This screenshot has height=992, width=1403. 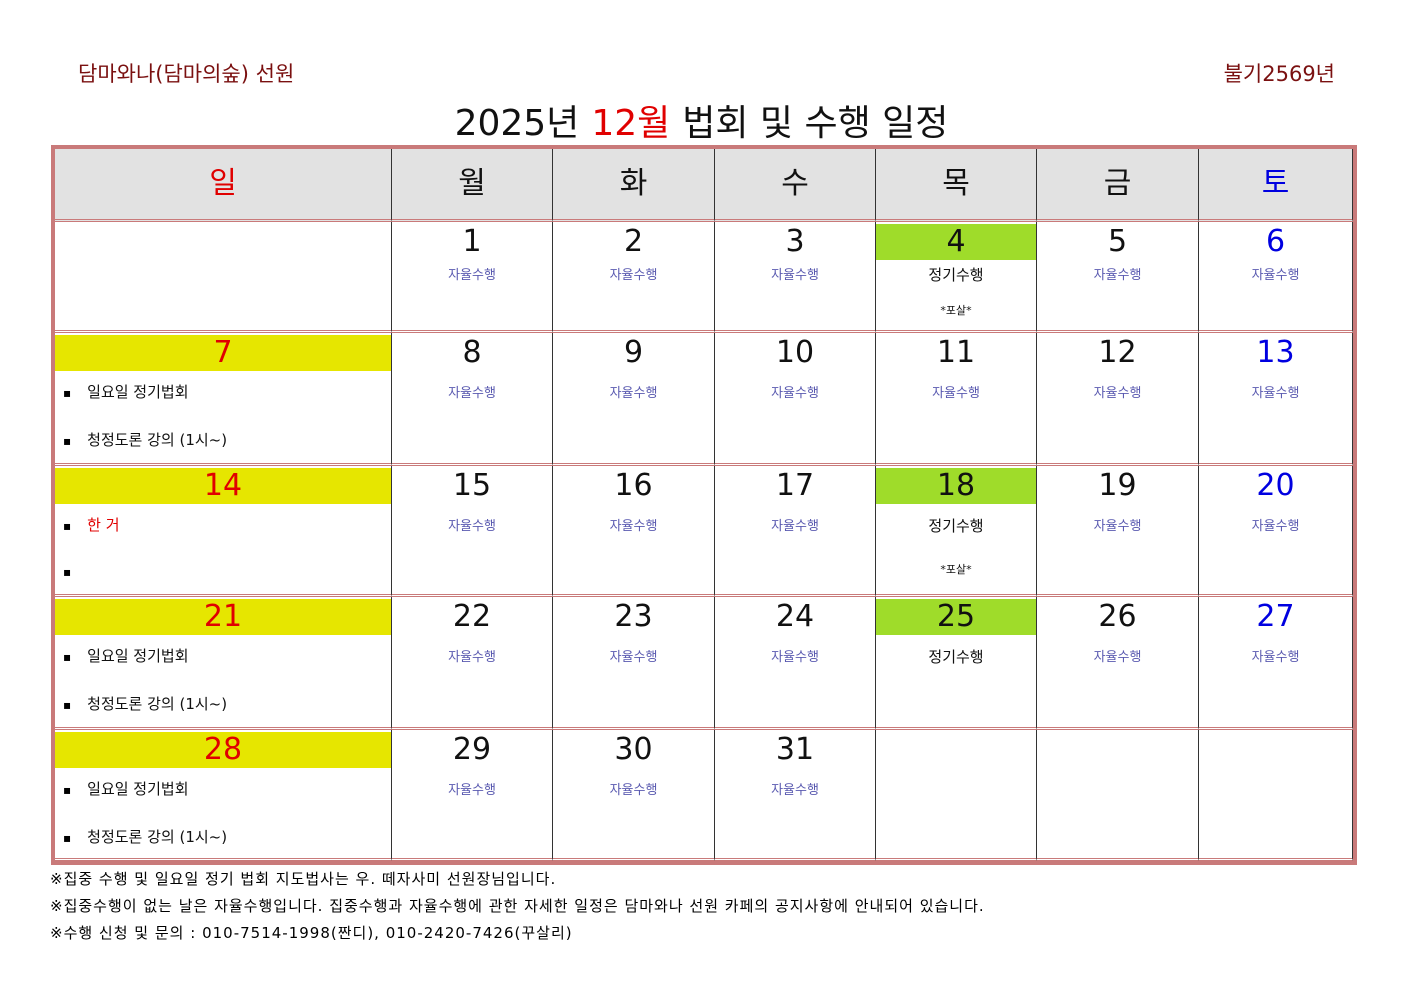 I want to click on empty-bullet, so click(x=75, y=571).